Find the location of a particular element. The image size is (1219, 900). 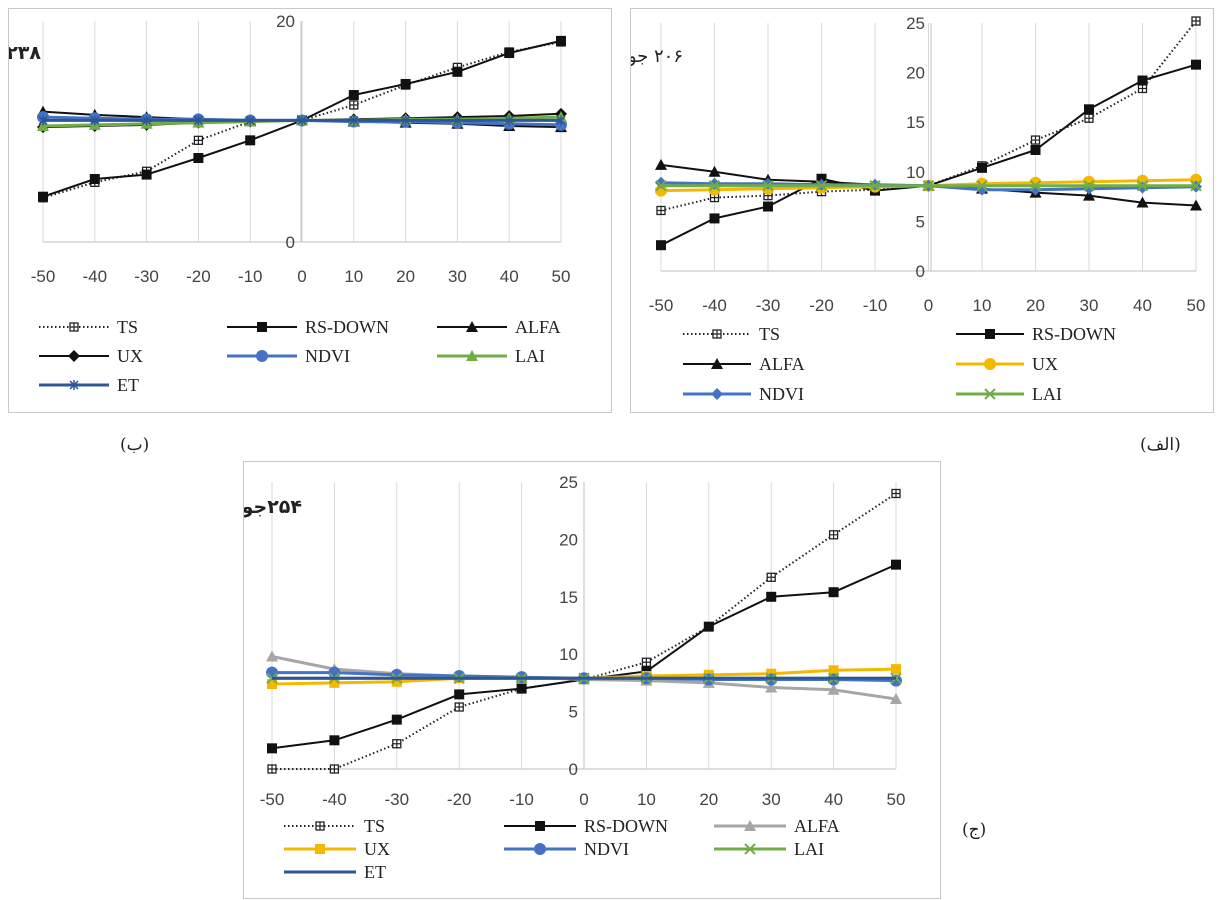

legend-item: NDVI is located at coordinates (288, 356).